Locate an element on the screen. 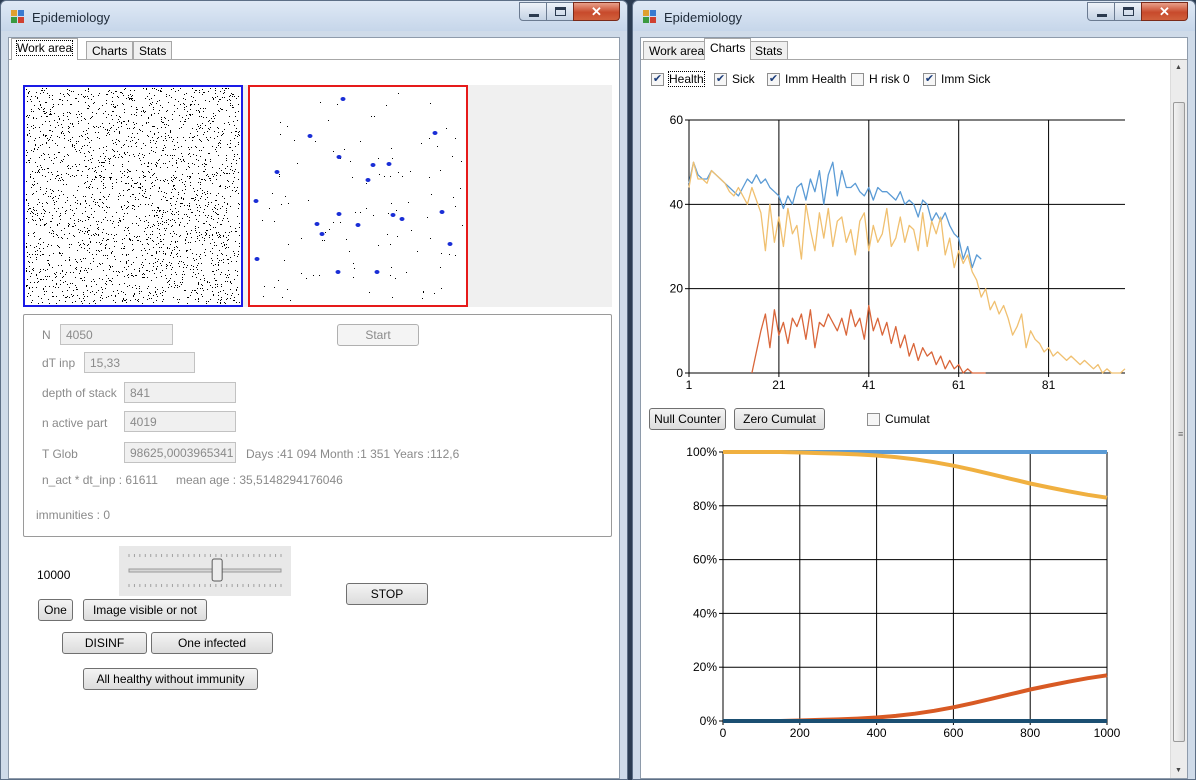 This screenshot has width=1196, height=780. y-tick-label: 60% is located at coordinates (705, 560).